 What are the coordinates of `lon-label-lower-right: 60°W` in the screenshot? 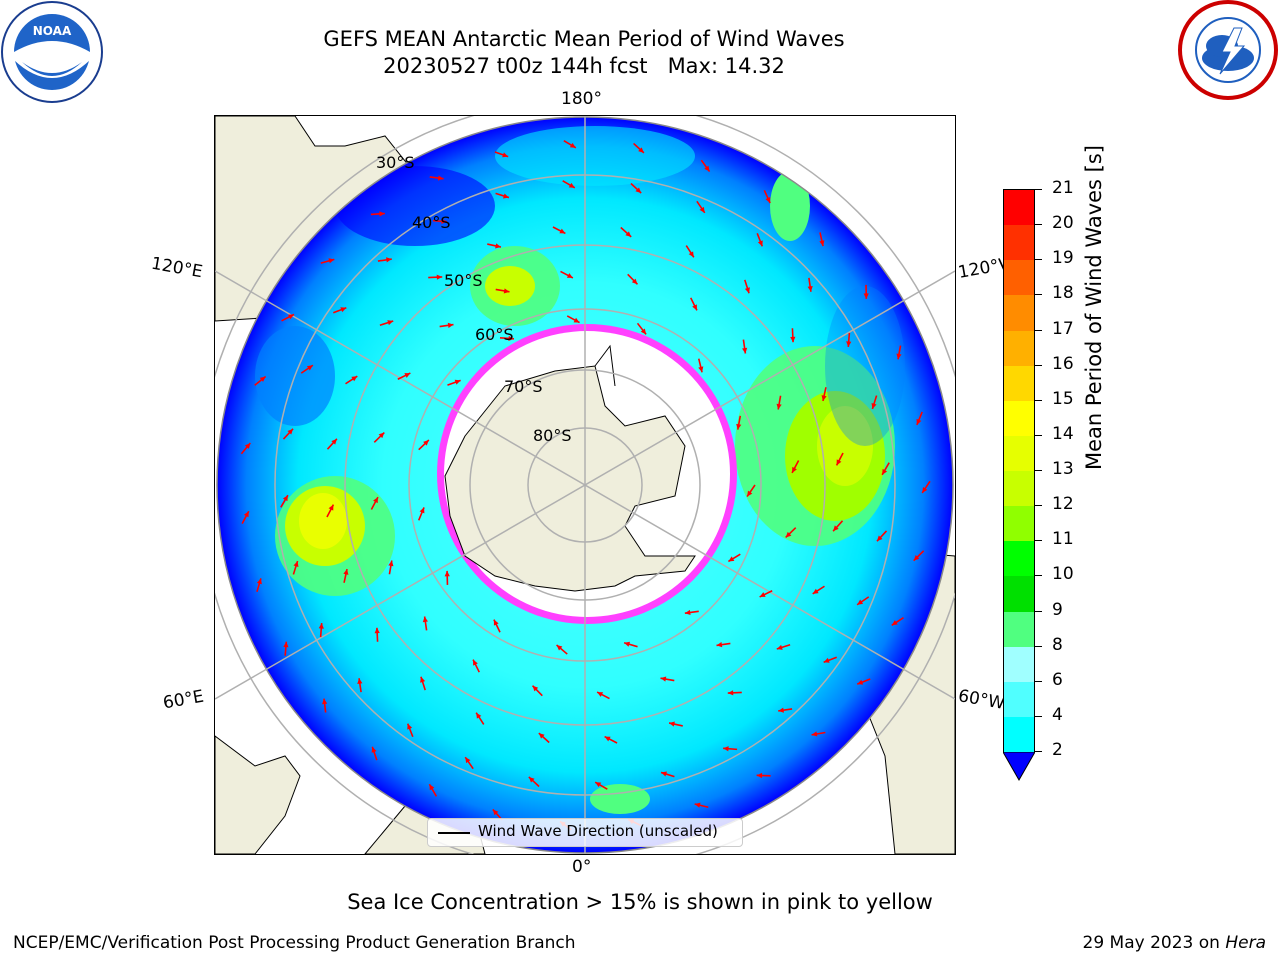 It's located at (981, 700).